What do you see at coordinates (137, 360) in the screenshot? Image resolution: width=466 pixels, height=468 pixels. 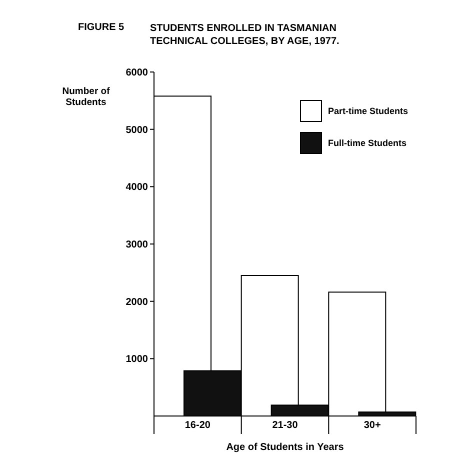 I see `y-tick-label: 1000` at bounding box center [137, 360].